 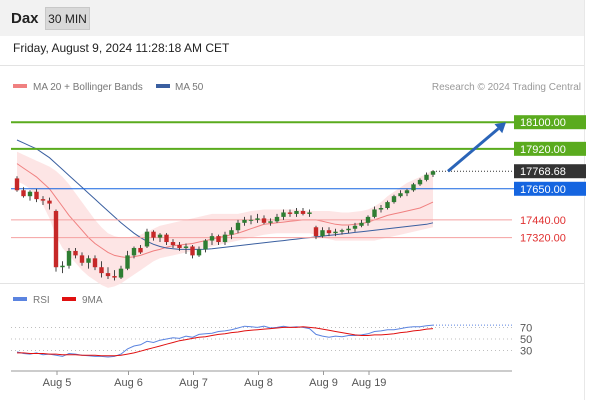 I want to click on forecast-arrow, so click(x=476, y=147).